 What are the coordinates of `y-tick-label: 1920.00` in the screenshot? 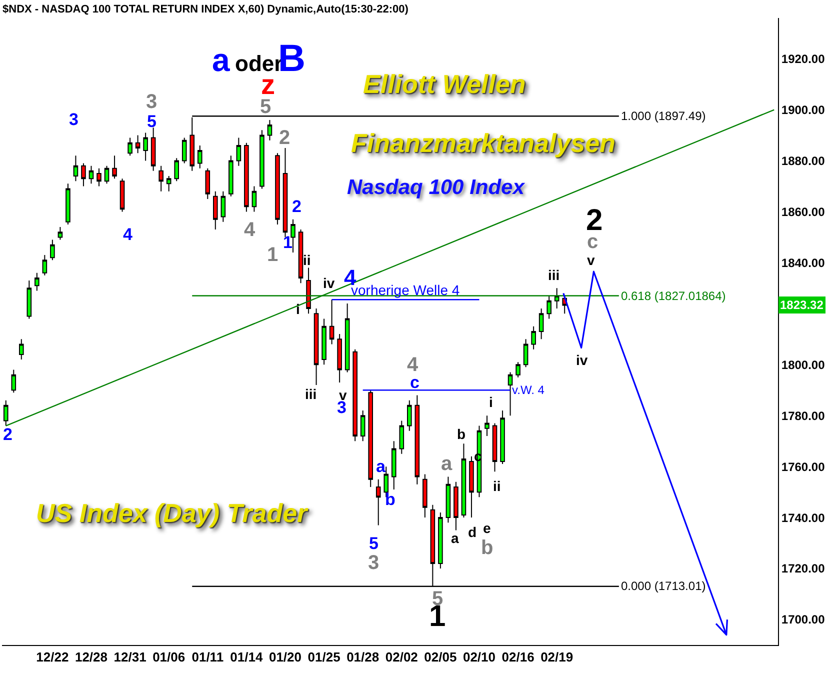 It's located at (803, 59).